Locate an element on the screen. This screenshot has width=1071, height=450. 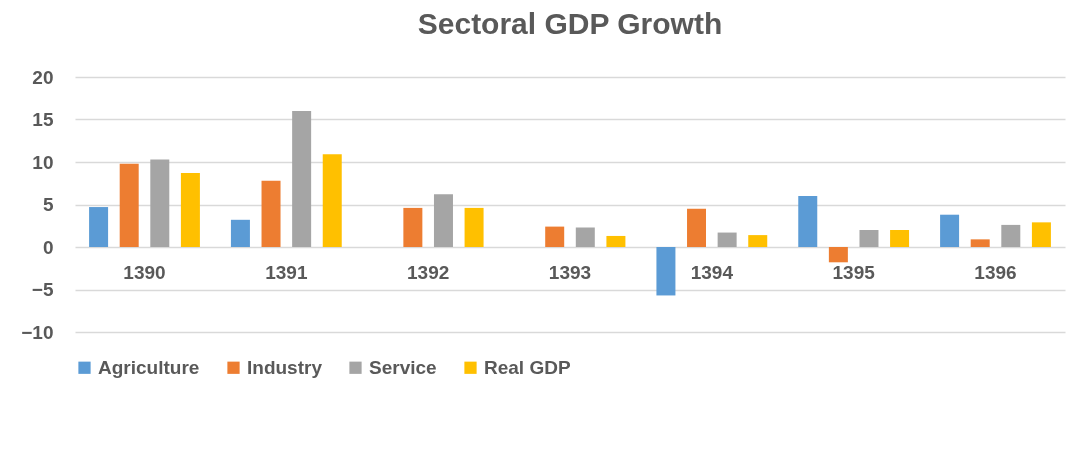
x-tick-label: 1395 is located at coordinates (854, 272).